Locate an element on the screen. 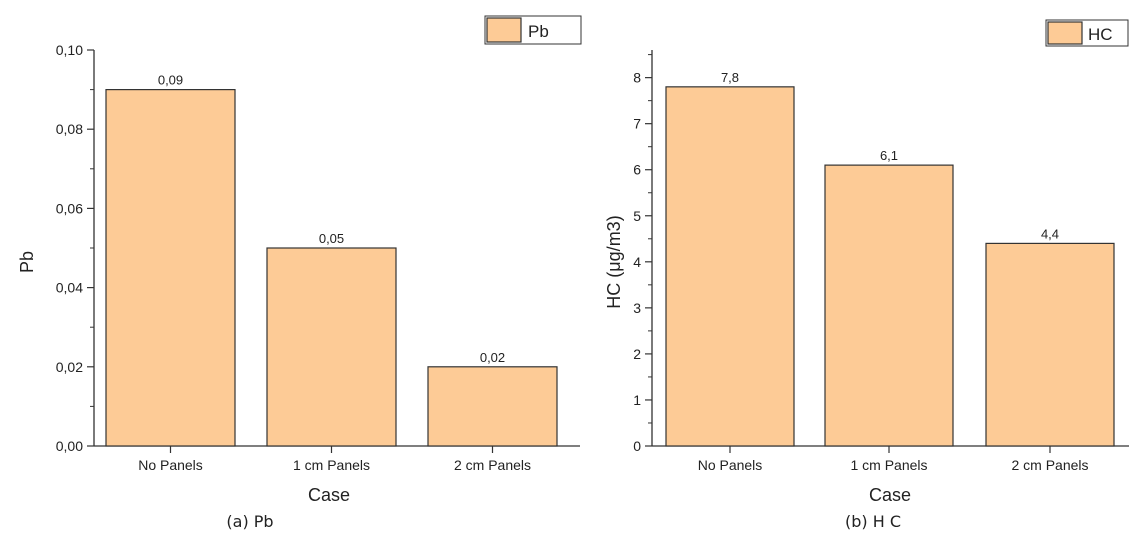 The image size is (1148, 555). y-tick-label: 0,02 is located at coordinates (69, 367).